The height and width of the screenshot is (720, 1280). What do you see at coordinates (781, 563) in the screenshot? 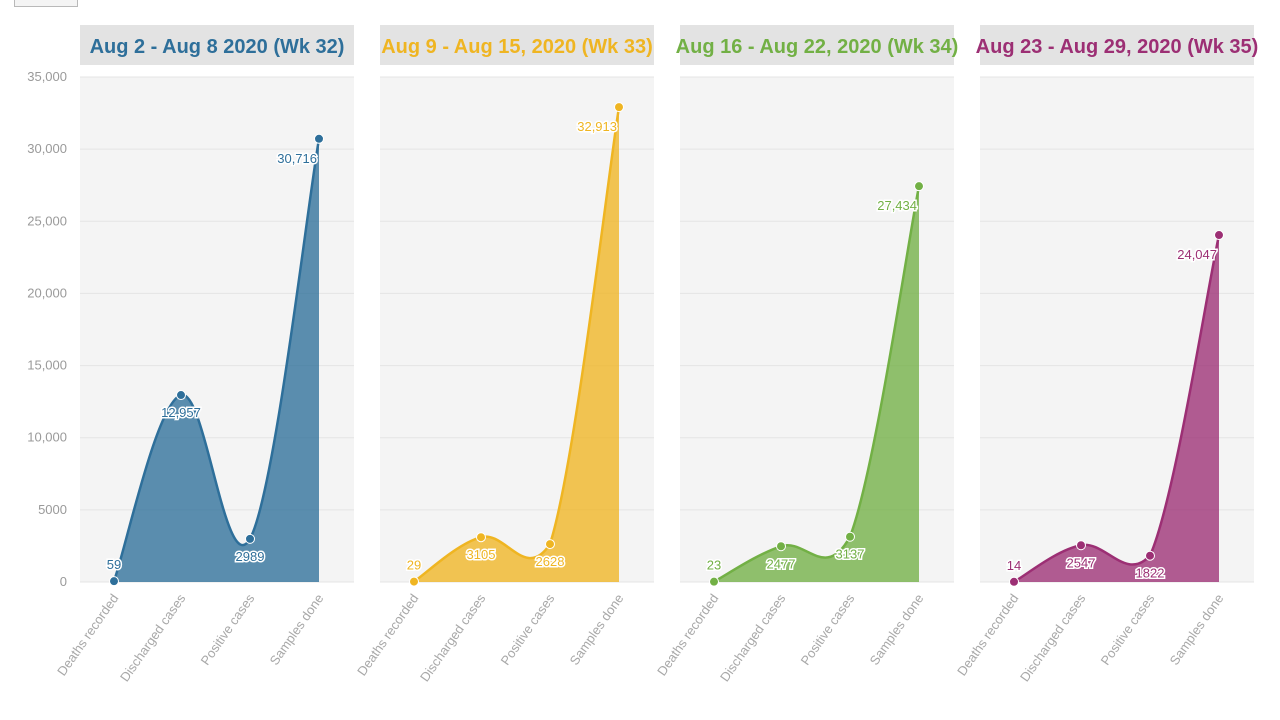
I see `data-label: 2477` at bounding box center [781, 563].